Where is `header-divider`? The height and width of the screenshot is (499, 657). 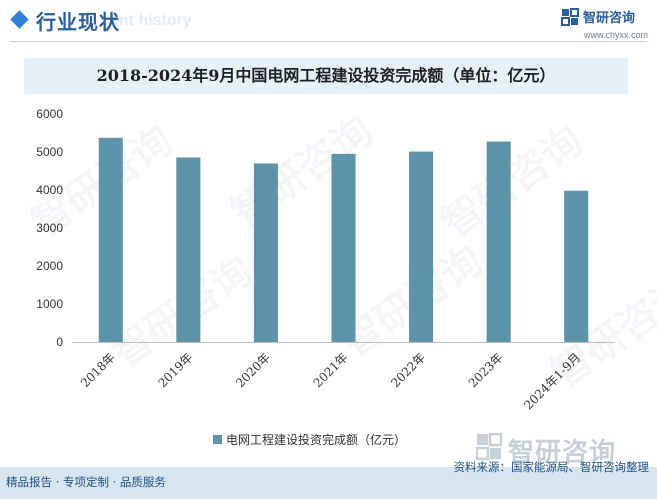
header-divider is located at coordinates (328, 41).